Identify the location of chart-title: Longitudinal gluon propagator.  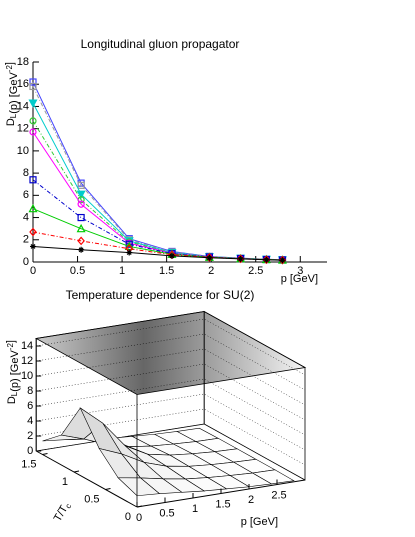
(160, 44).